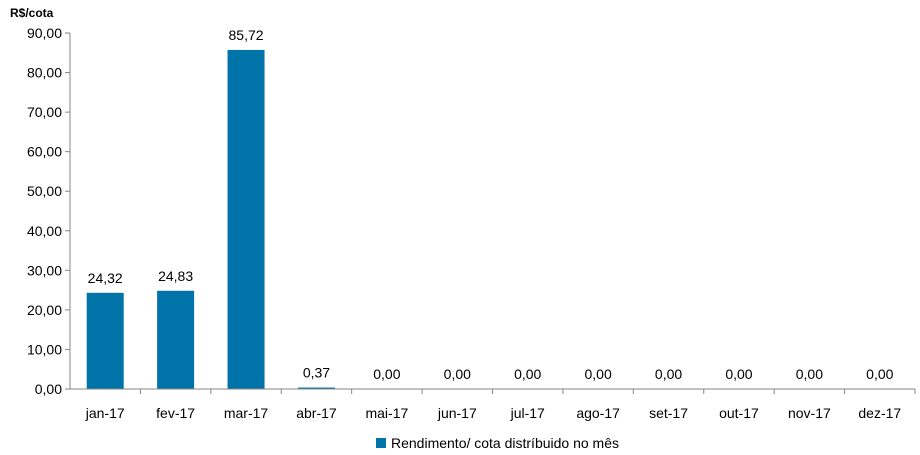 The width and height of the screenshot is (920, 455). Describe the element at coordinates (44, 231) in the screenshot. I see `y-tick-label: 40,00` at that location.